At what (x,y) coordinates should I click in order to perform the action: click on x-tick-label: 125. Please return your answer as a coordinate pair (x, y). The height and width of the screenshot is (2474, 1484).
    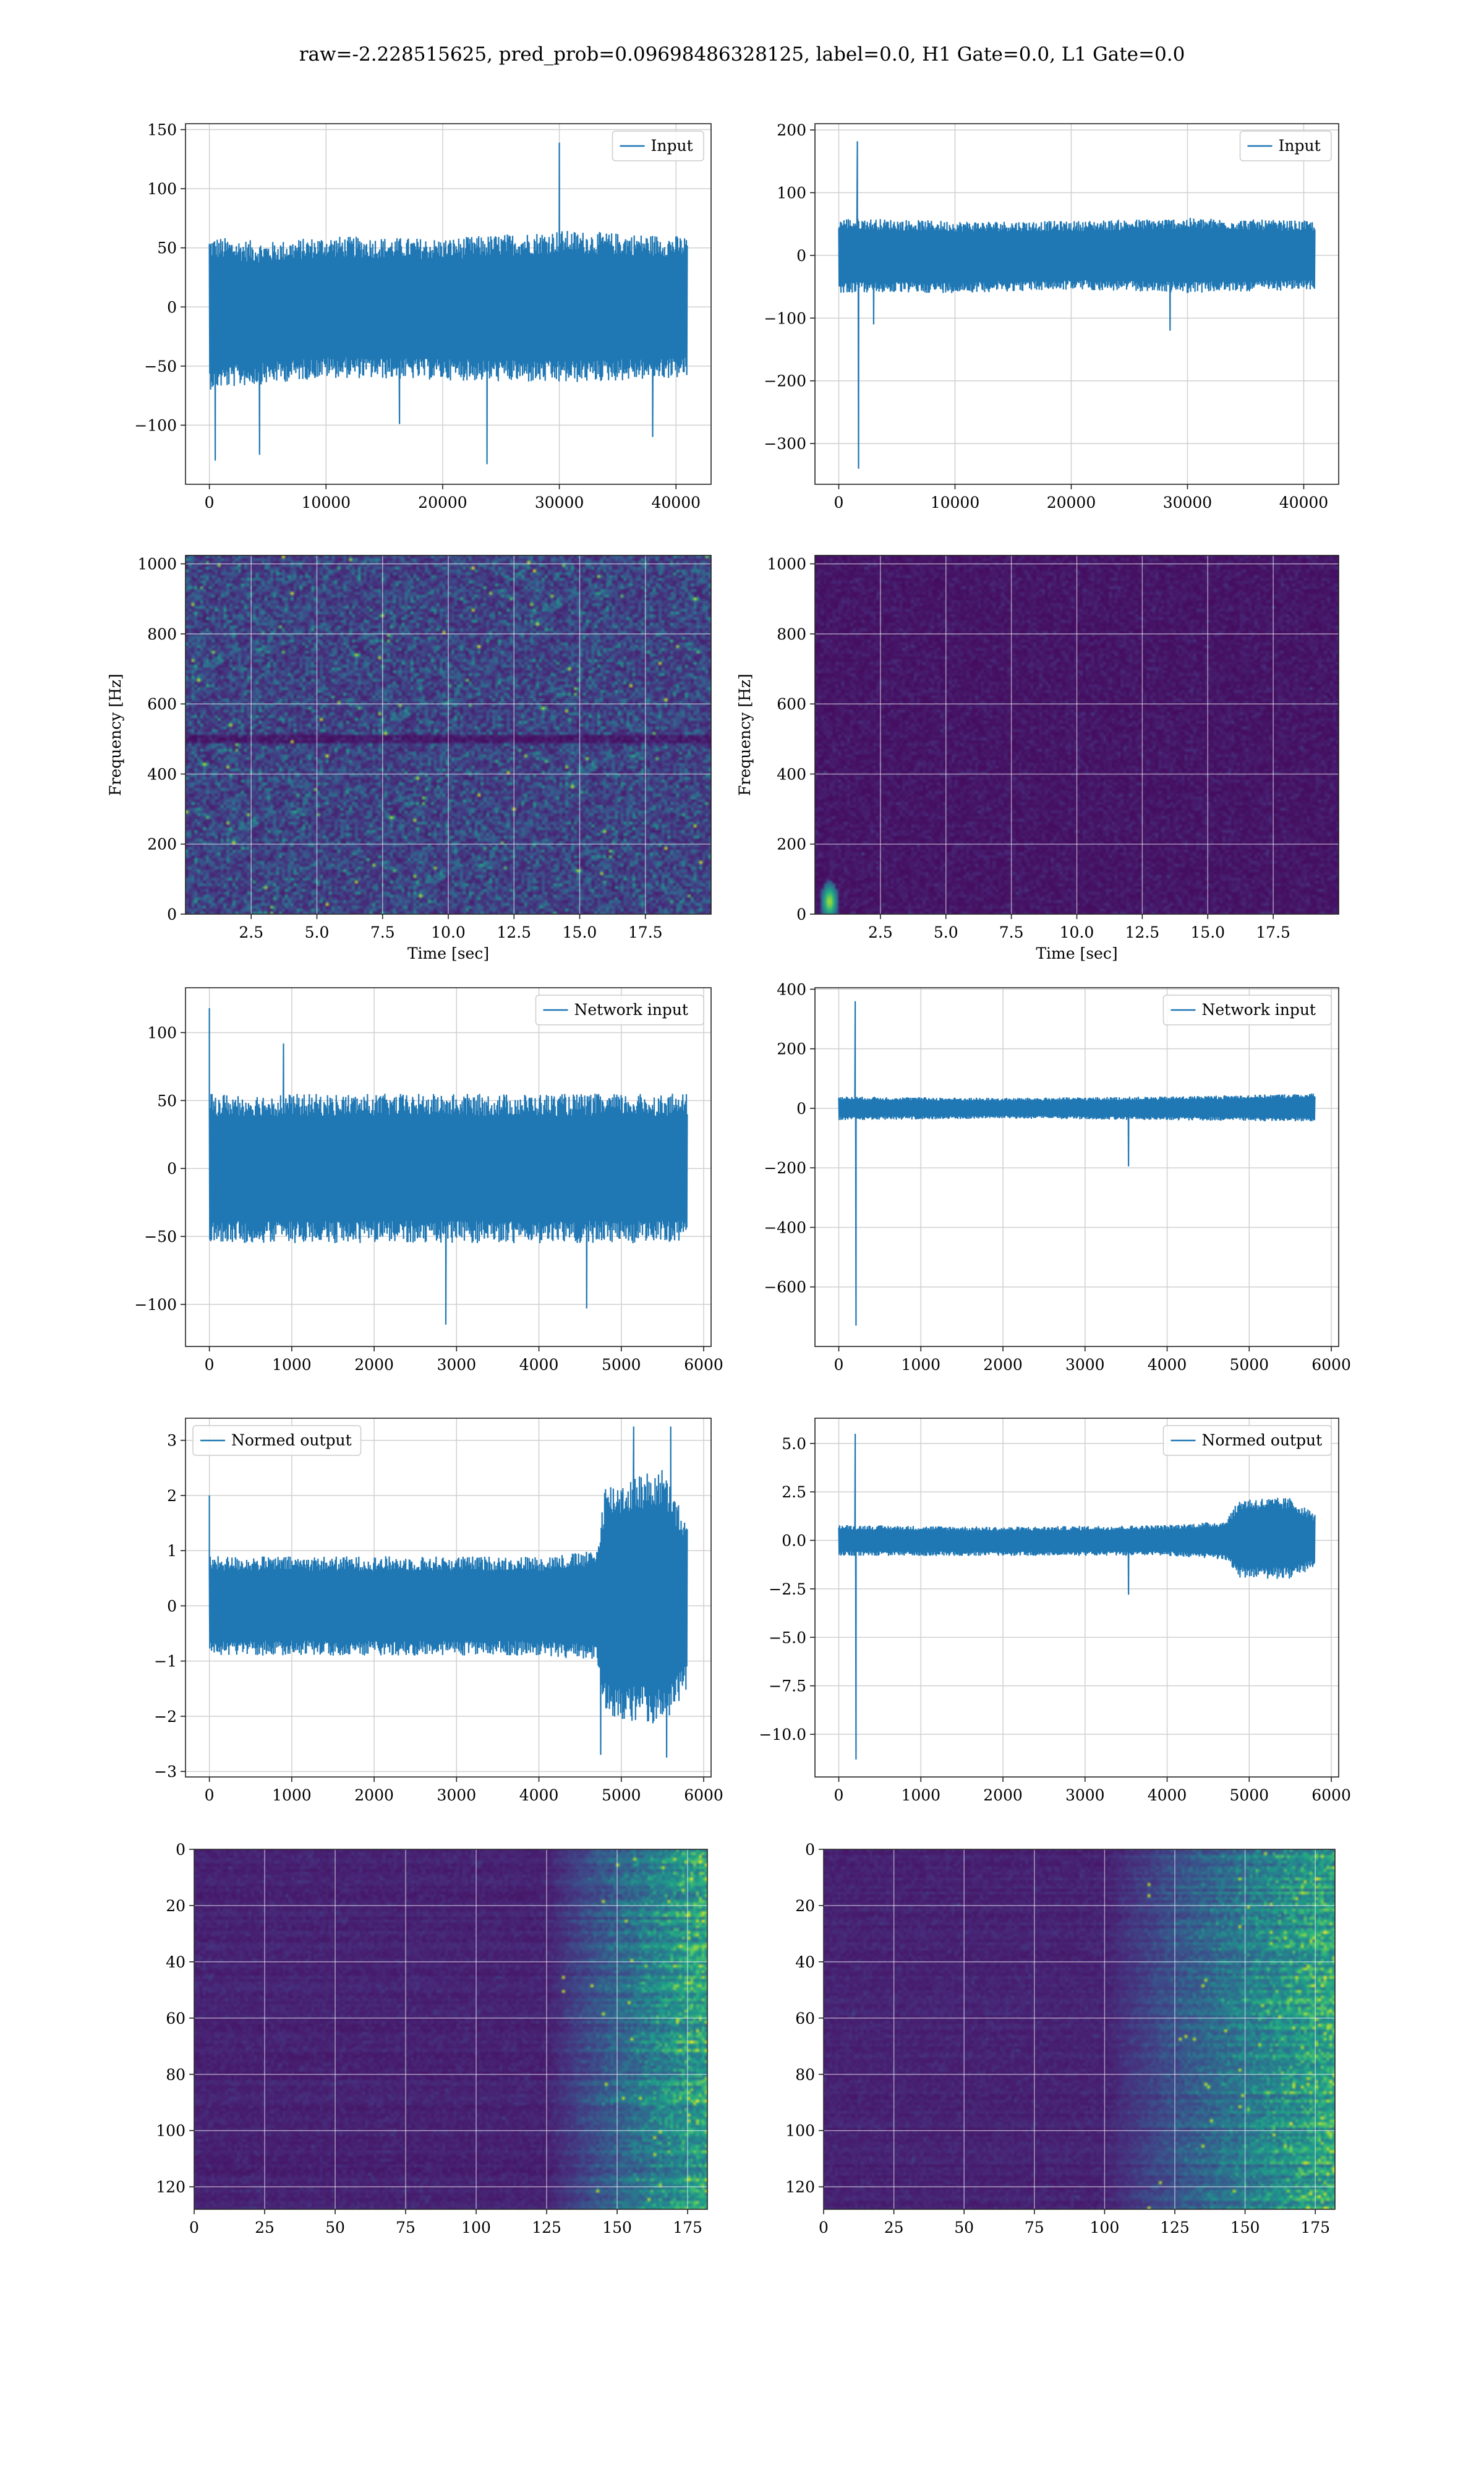
    Looking at the image, I should click on (1175, 2227).